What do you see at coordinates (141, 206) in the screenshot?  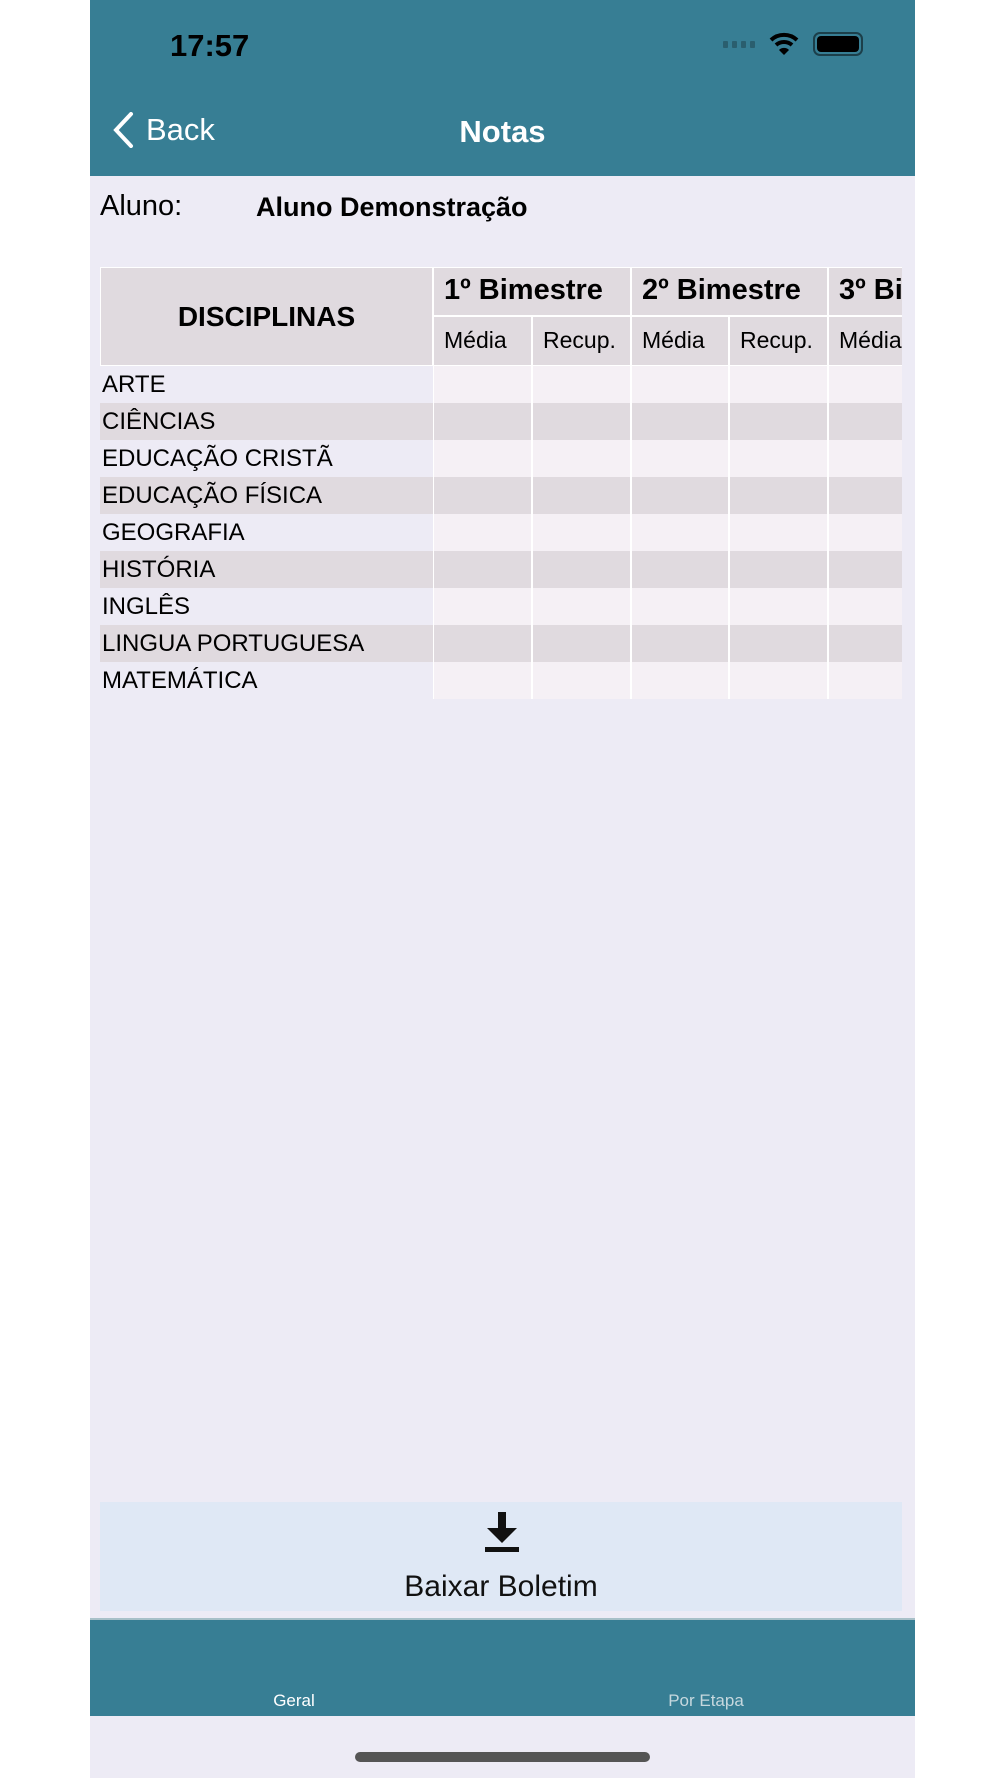 I see `student-label: Aluno:` at bounding box center [141, 206].